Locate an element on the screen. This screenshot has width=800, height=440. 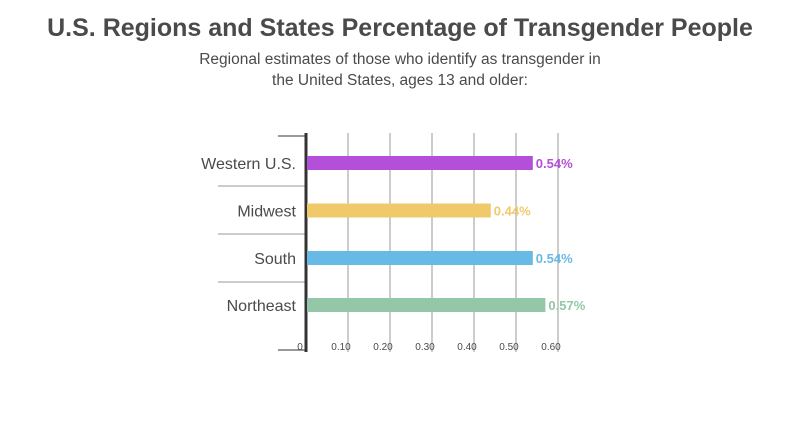
x-tick-label: 0.40 is located at coordinates (467, 347).